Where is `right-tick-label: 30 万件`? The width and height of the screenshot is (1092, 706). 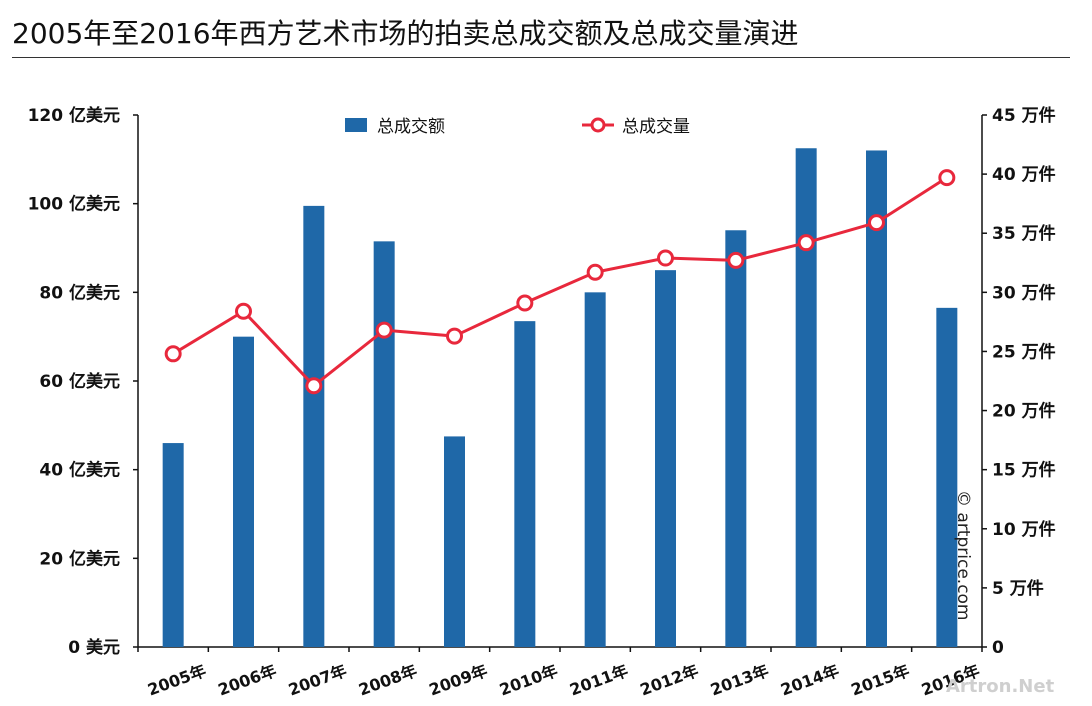 right-tick-label: 30 万件 is located at coordinates (1024, 292).